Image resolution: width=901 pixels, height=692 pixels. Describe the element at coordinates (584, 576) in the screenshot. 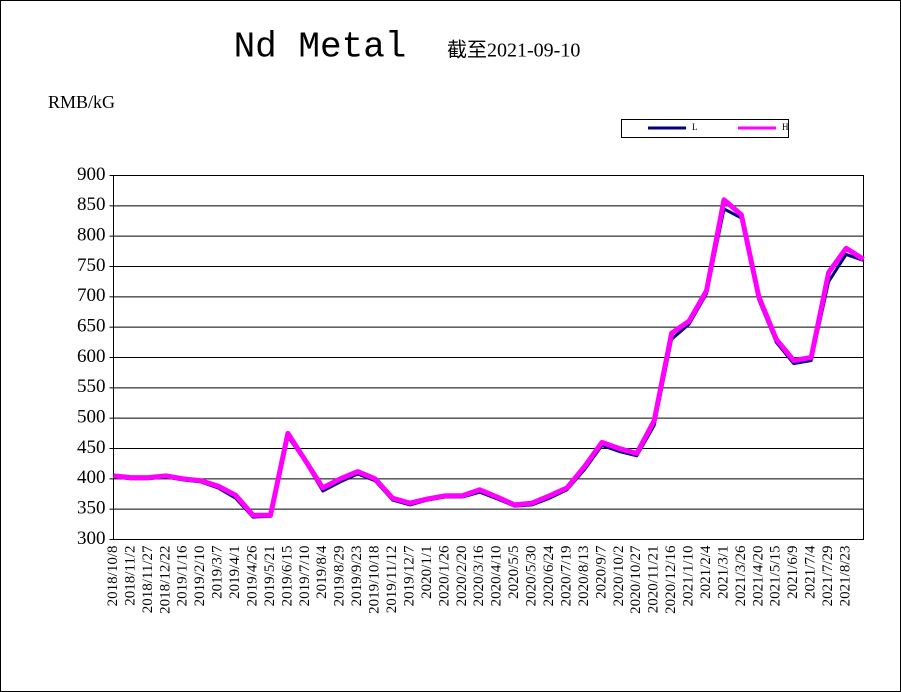

I see `x-tick-label: 2020/8/13` at that location.